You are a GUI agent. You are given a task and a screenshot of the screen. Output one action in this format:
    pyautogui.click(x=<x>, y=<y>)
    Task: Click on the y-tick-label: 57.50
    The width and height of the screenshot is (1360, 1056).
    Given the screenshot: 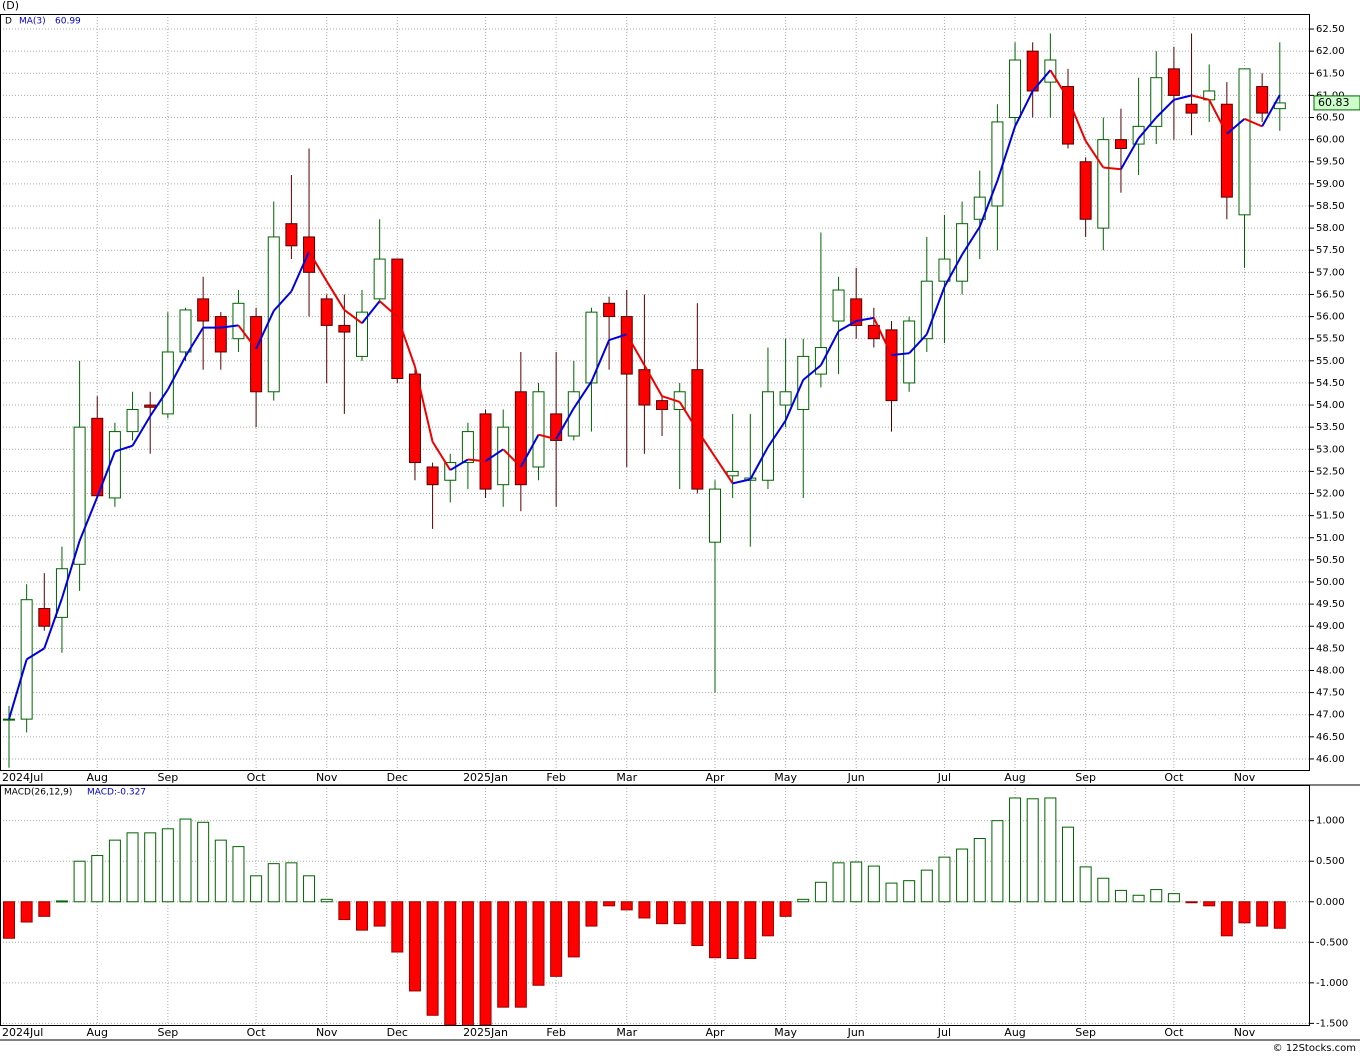 What is the action you would take?
    pyautogui.click(x=1330, y=250)
    